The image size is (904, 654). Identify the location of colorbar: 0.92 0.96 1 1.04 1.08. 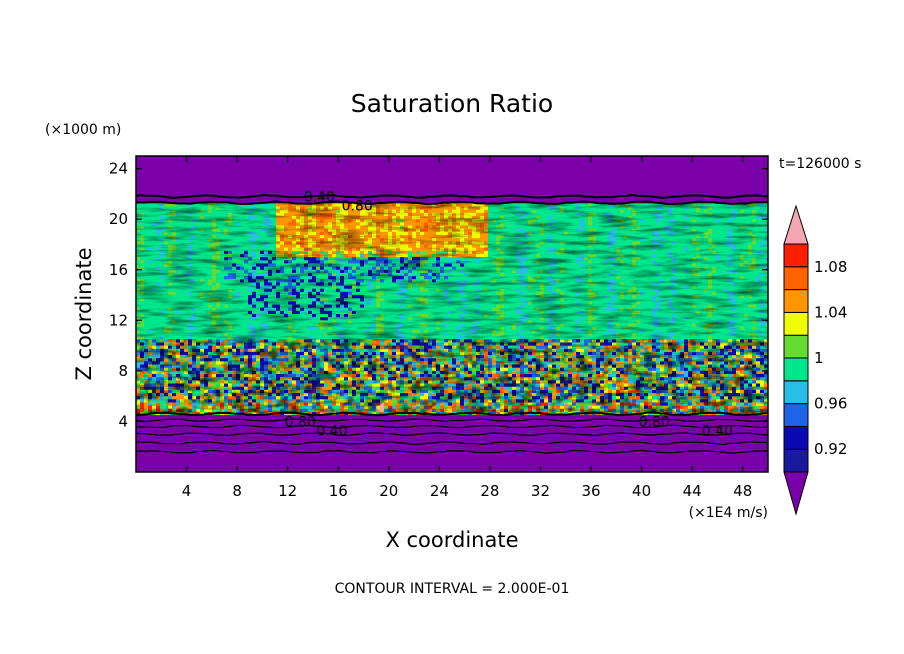
(815, 360).